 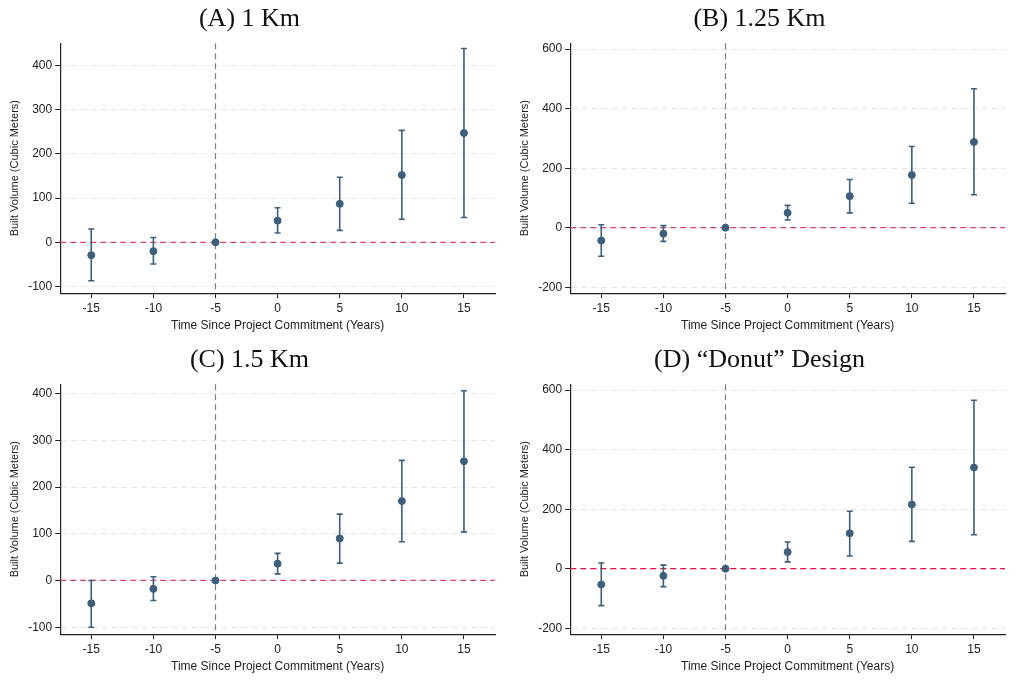 What do you see at coordinates (249, 359) in the screenshot?
I see `chart-title: (C) 1.5 Km` at bounding box center [249, 359].